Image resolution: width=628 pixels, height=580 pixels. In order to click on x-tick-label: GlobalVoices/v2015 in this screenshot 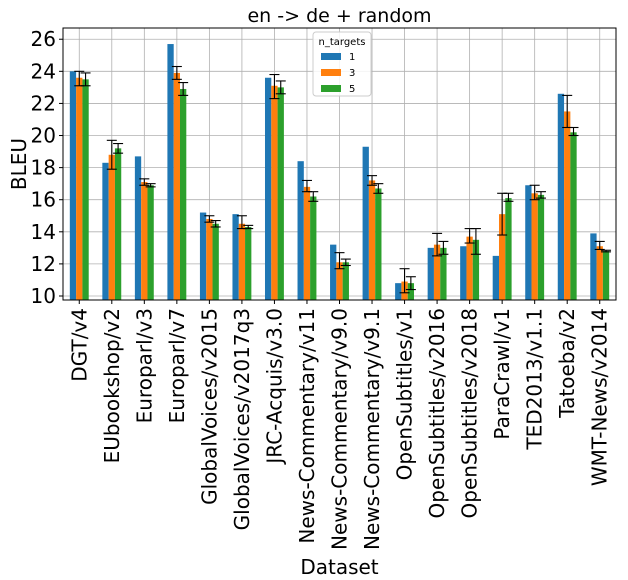, I will do `click(209, 406)`.